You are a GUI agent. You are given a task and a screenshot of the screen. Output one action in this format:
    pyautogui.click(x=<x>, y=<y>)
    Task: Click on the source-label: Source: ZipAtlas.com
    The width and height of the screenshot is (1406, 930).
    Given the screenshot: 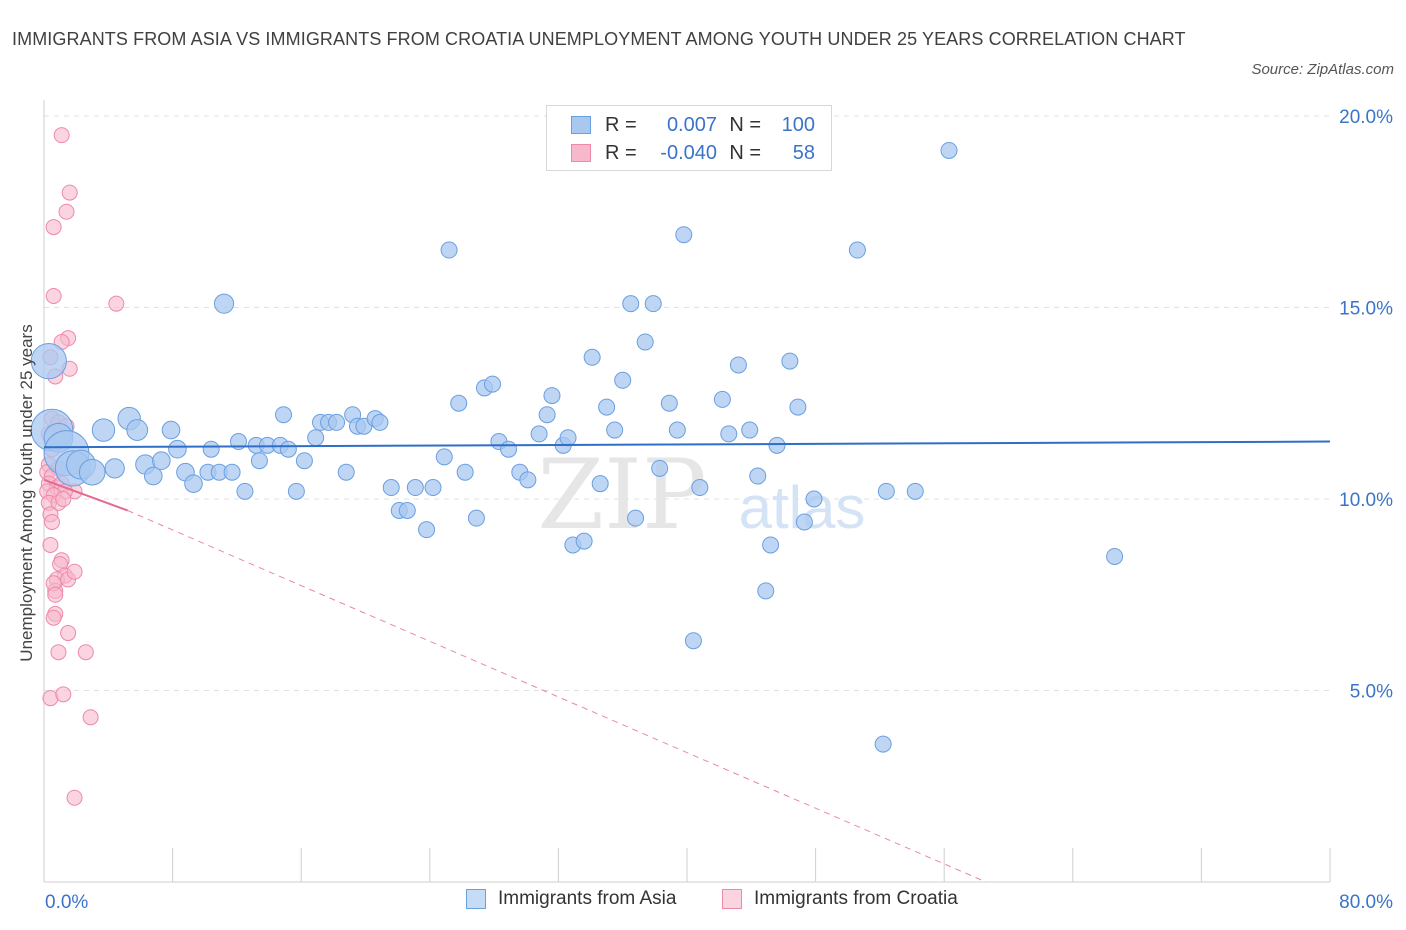 What is the action you would take?
    pyautogui.click(x=1322, y=69)
    